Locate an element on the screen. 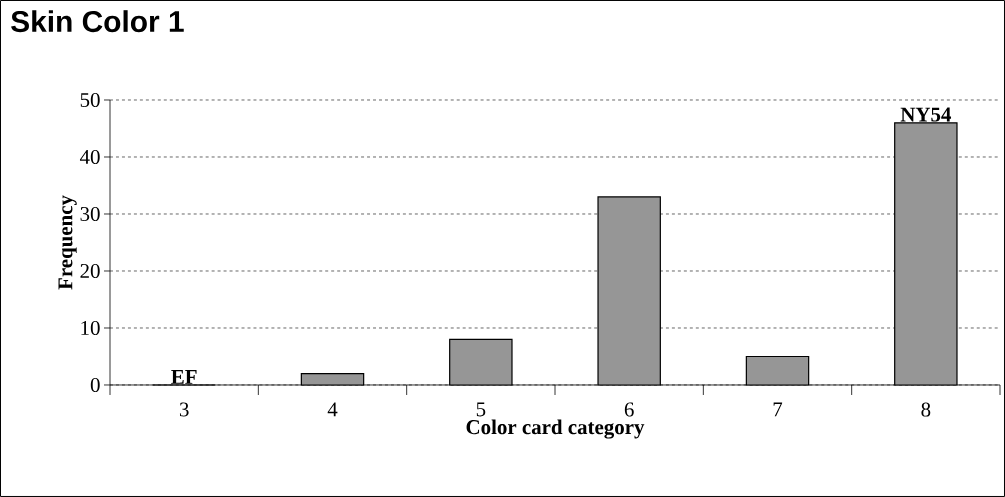 Image resolution: width=1005 pixels, height=497 pixels. annotation: EF is located at coordinates (184, 377).